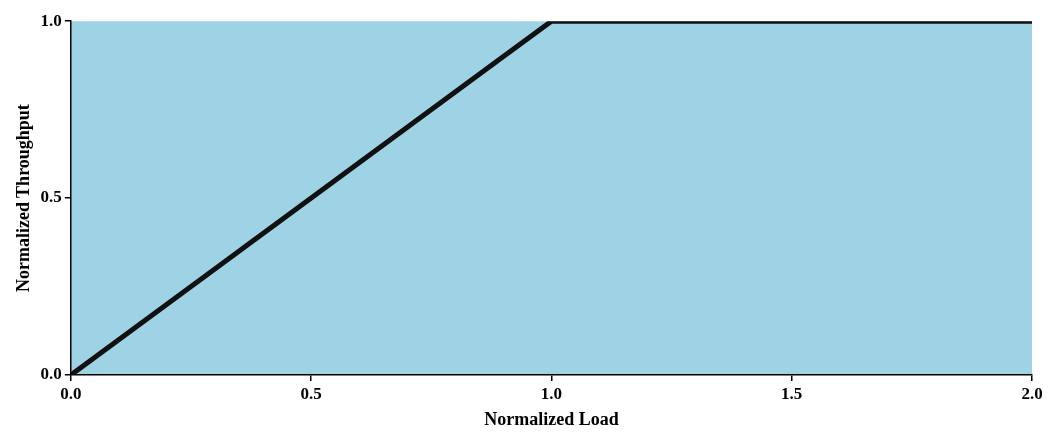 The height and width of the screenshot is (441, 1060). What do you see at coordinates (23, 198) in the screenshot?
I see `y-axis-title: Normalized Throughput` at bounding box center [23, 198].